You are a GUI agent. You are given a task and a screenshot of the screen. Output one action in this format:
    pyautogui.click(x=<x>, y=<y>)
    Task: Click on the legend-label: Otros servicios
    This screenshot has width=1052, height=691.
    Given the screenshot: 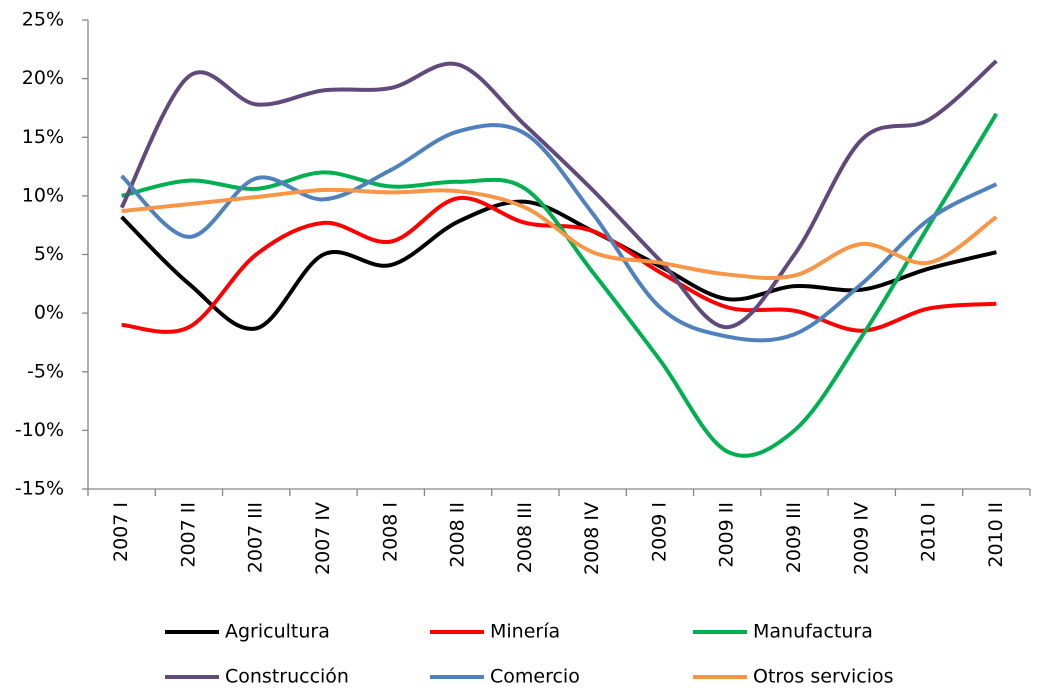 What is the action you would take?
    pyautogui.click(x=823, y=677)
    